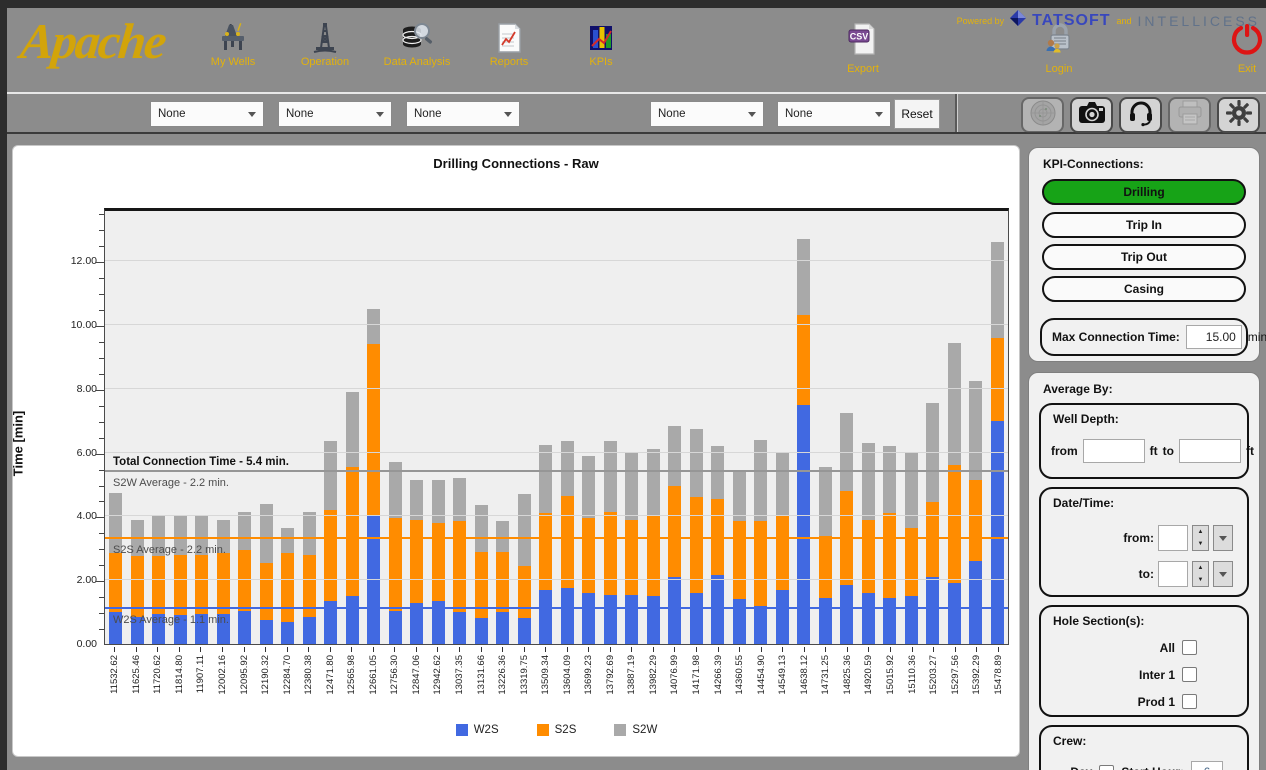 This screenshot has width=1266, height=770. I want to click on export-button: CSV Export, so click(863, 48).